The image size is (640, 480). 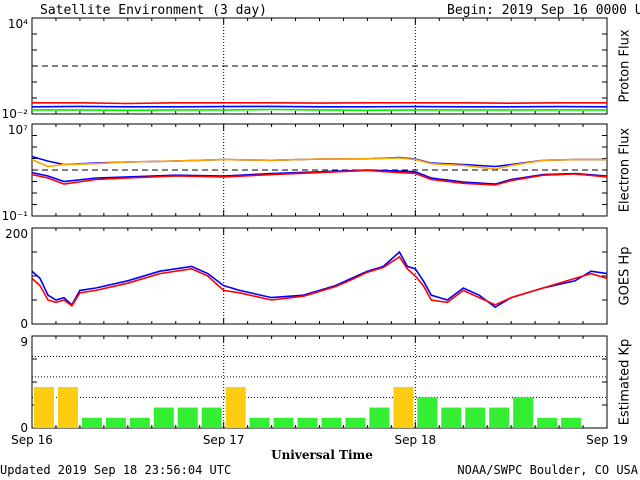 What do you see at coordinates (625, 276) in the screenshot?
I see `y-axis-label: GOES Hp` at bounding box center [625, 276].